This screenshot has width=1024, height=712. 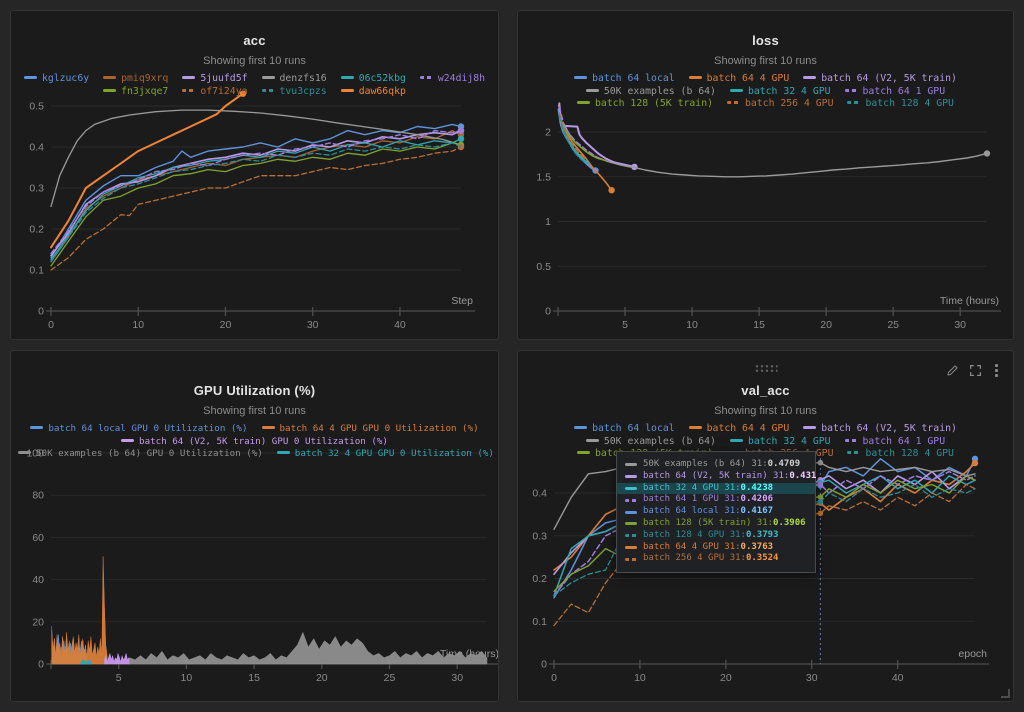 What do you see at coordinates (757, 546) in the screenshot?
I see `tooltip-series-value: 0.3763` at bounding box center [757, 546].